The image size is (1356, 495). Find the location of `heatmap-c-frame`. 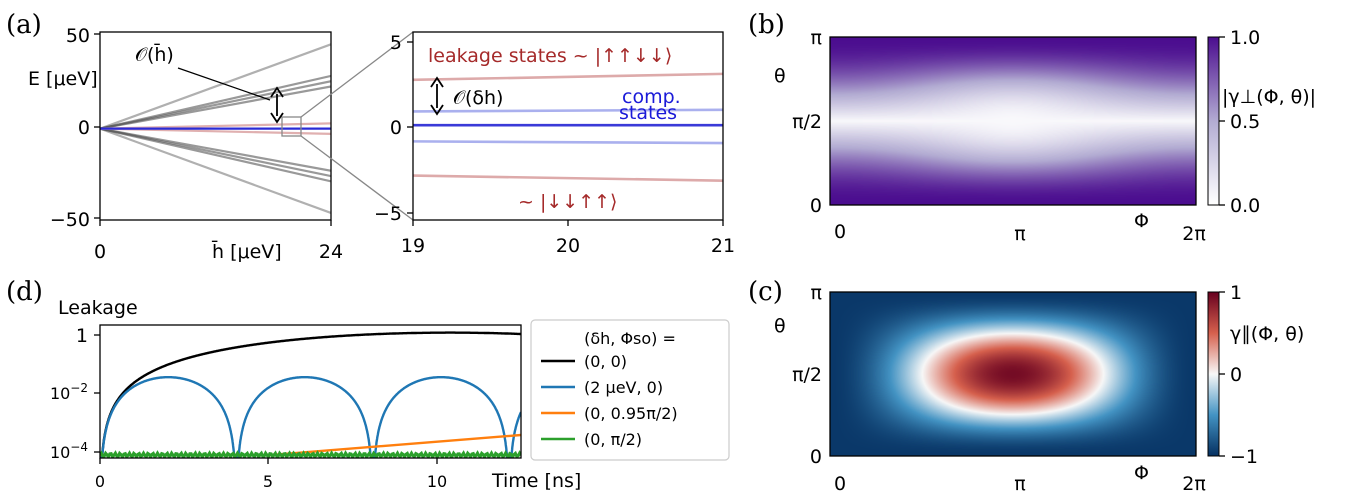

heatmap-c-frame is located at coordinates (1013, 374).